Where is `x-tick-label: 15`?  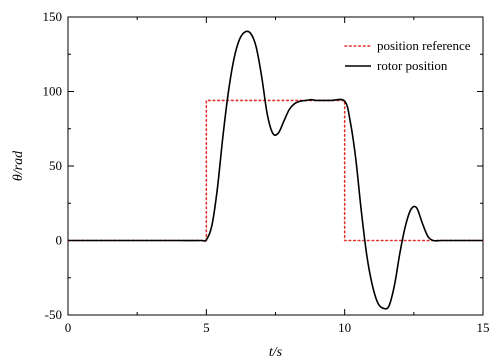 x-tick-label: 15 is located at coordinates (483, 327).